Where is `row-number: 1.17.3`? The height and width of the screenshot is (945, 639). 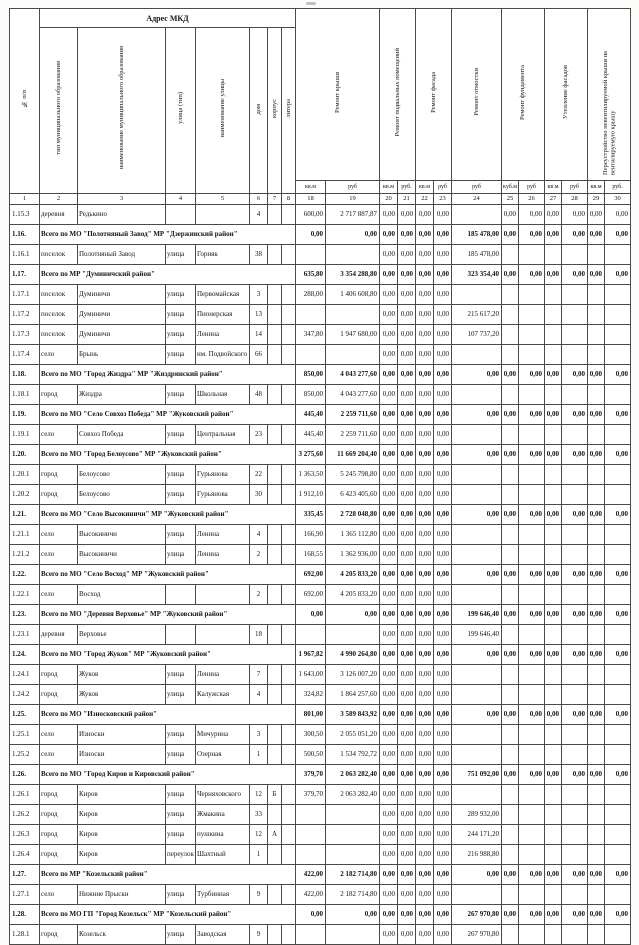
row-number: 1.17.3 is located at coordinates (24, 334).